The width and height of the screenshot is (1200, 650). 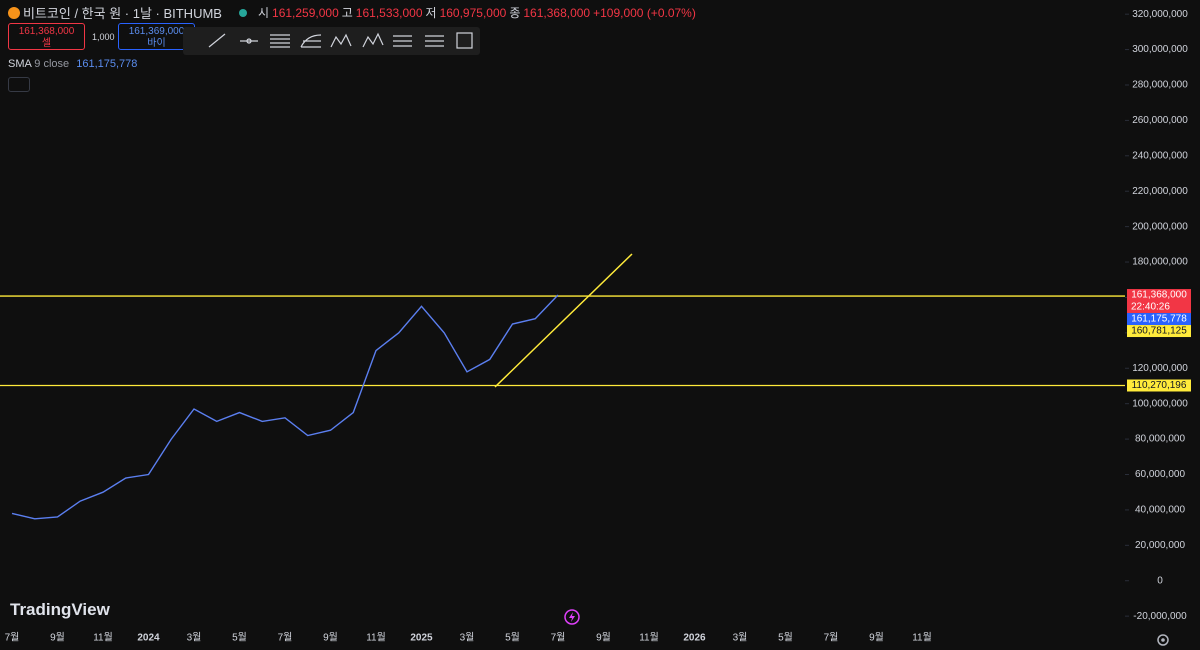 What do you see at coordinates (389, 12) in the screenshot?
I see `high: 161,533,000` at bounding box center [389, 12].